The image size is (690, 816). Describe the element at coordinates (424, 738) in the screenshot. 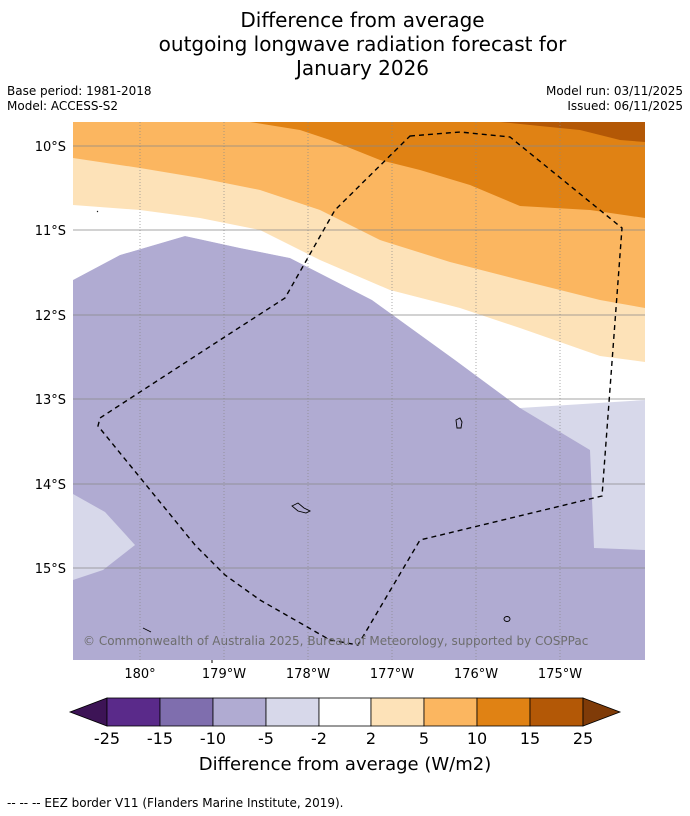

I see `colorbar-tick: 5` at that location.